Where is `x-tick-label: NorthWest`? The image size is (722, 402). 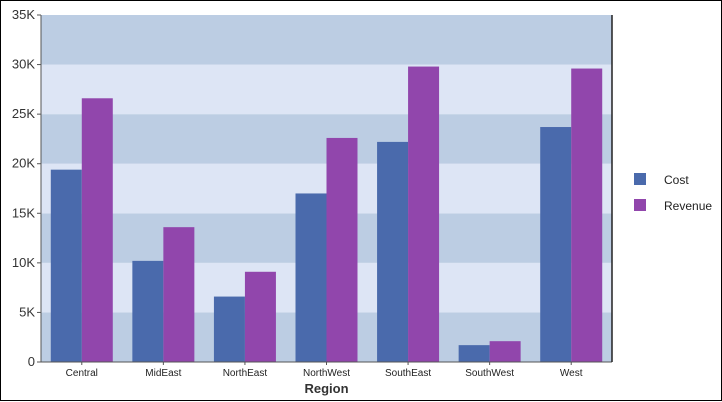 x-tick-label: NorthWest is located at coordinates (326, 373).